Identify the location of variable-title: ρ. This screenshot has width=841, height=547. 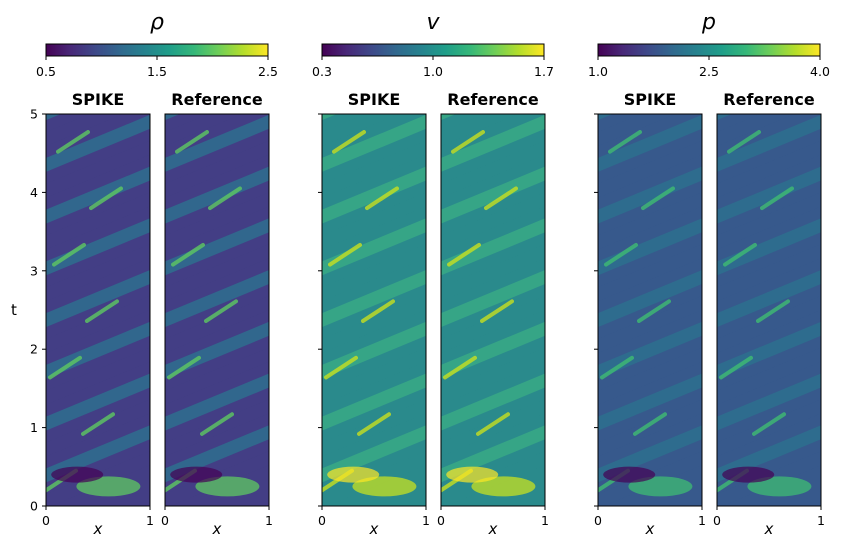
(157, 22).